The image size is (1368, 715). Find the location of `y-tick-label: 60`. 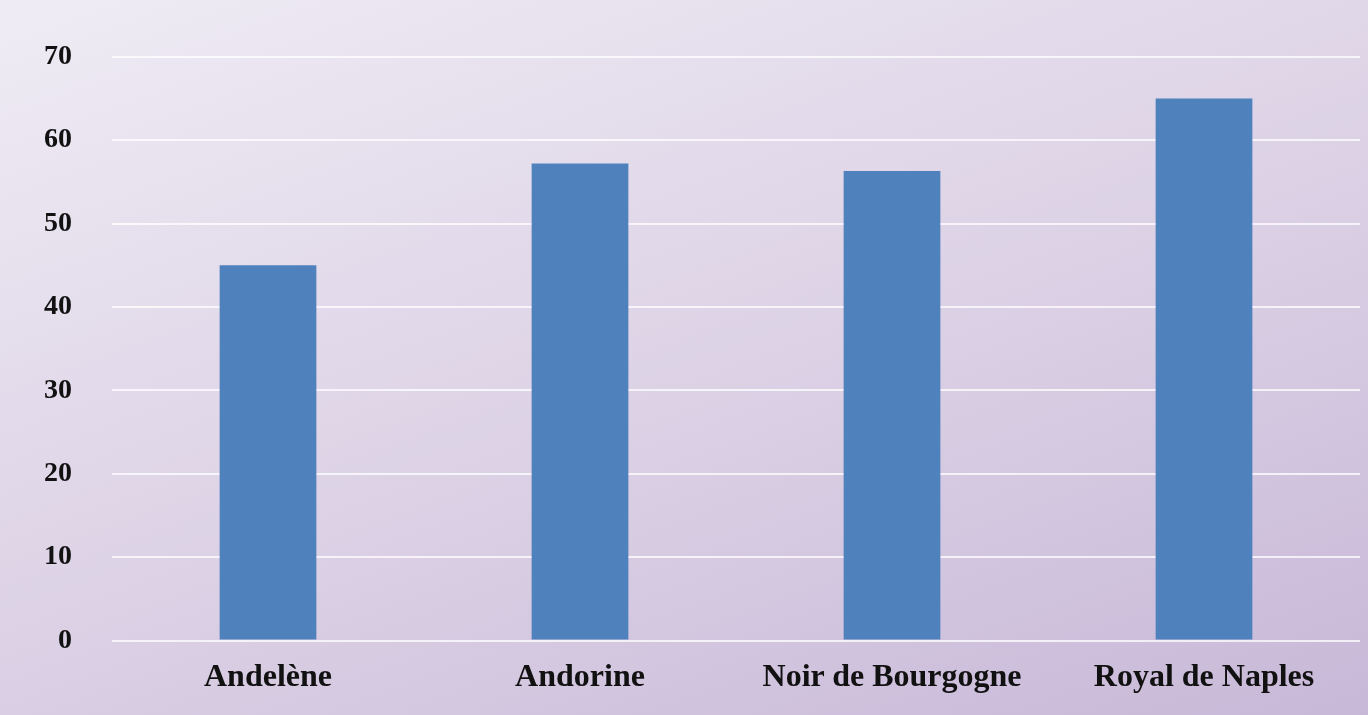

y-tick-label: 60 is located at coordinates (58, 138).